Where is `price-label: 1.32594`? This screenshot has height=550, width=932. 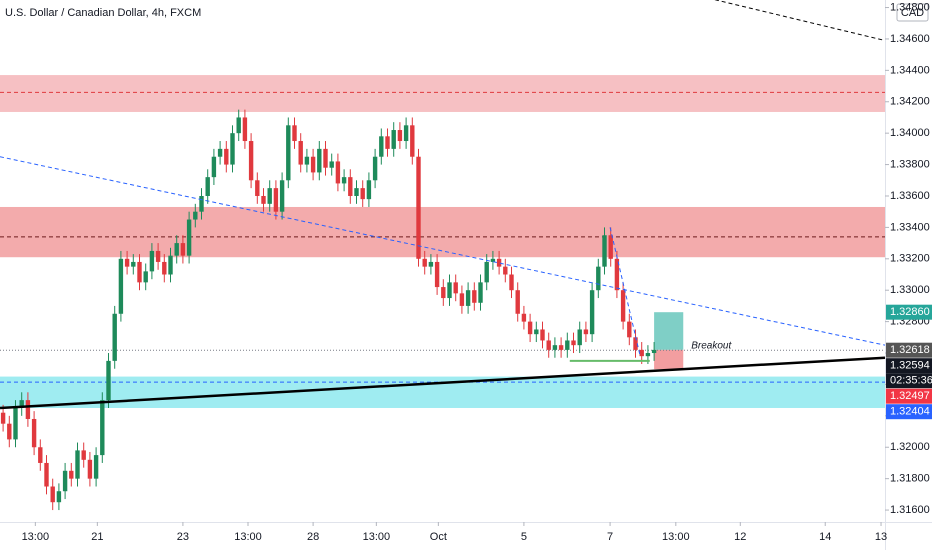
price-label: 1.32594 is located at coordinates (910, 366).